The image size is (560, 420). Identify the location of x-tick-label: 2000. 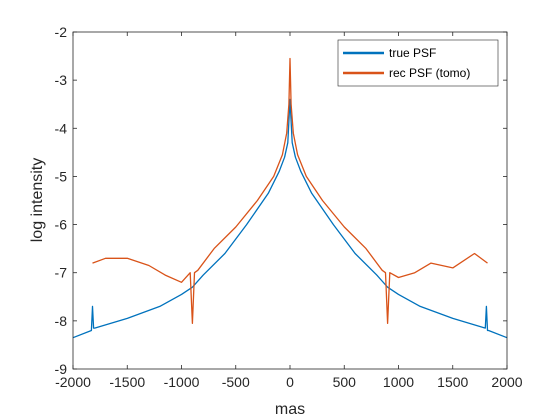
(506, 382).